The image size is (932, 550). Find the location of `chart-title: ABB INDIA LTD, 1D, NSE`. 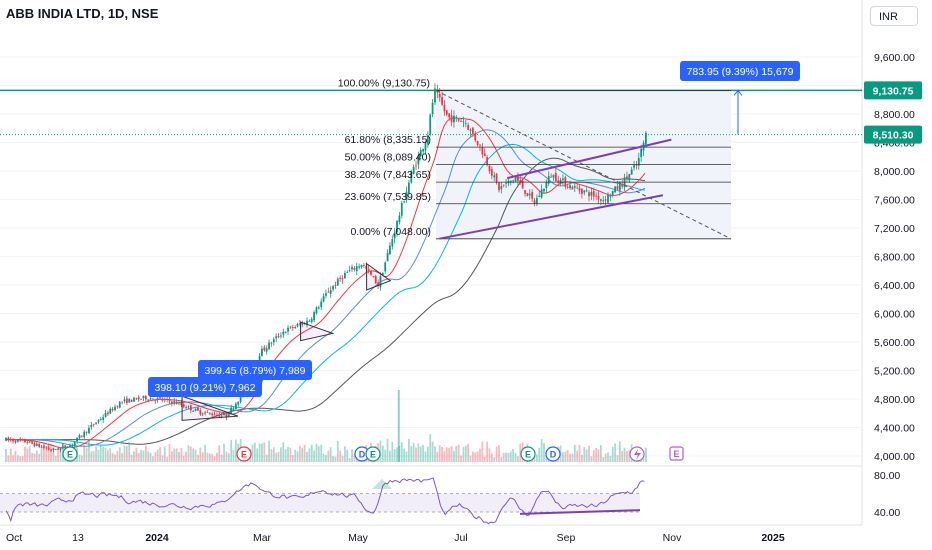

chart-title: ABB INDIA LTD, 1D, NSE is located at coordinates (82, 13).